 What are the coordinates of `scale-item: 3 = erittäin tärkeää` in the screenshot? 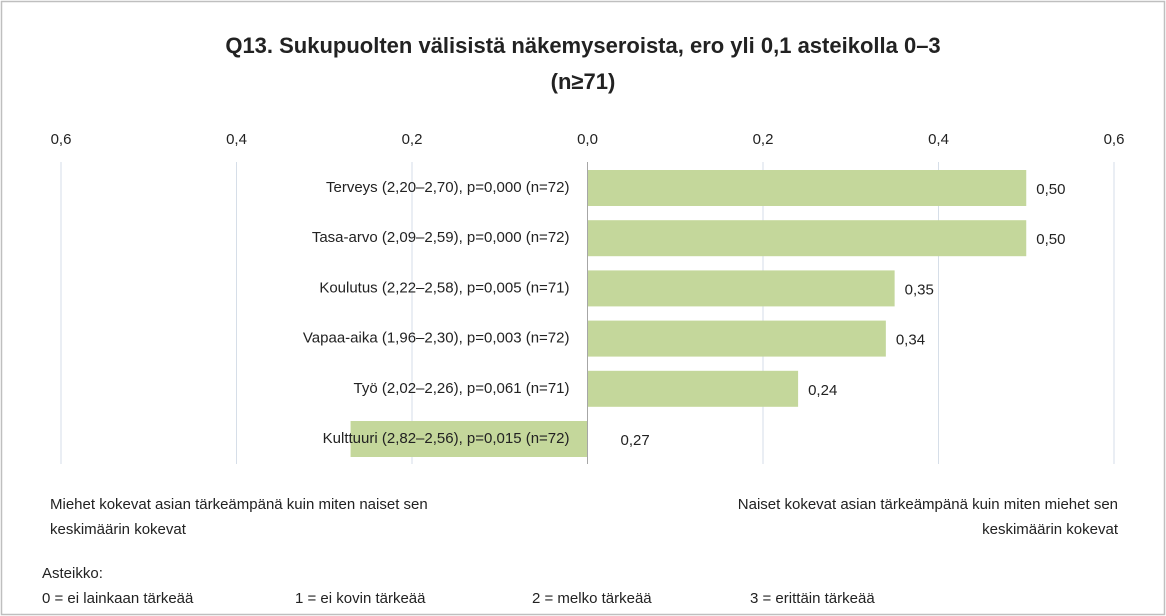 It's located at (812, 598).